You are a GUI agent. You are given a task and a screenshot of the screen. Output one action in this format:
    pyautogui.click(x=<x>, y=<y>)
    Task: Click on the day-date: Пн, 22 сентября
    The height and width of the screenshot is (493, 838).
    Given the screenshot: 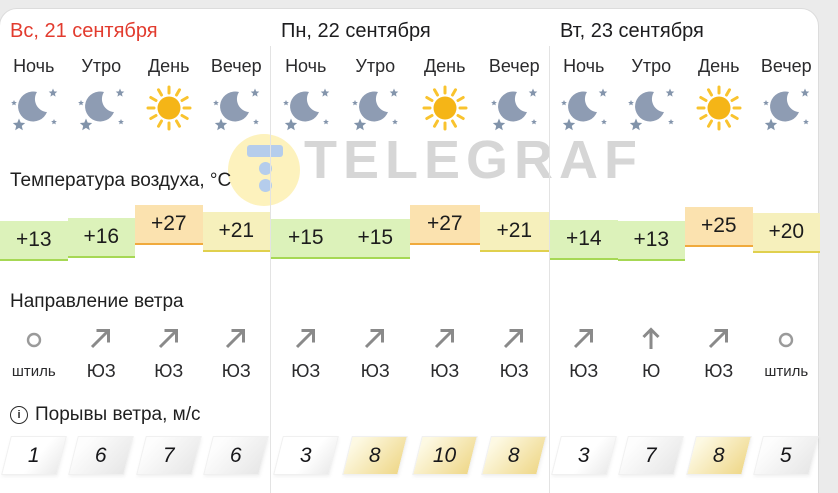 What is the action you would take?
    pyautogui.click(x=356, y=31)
    